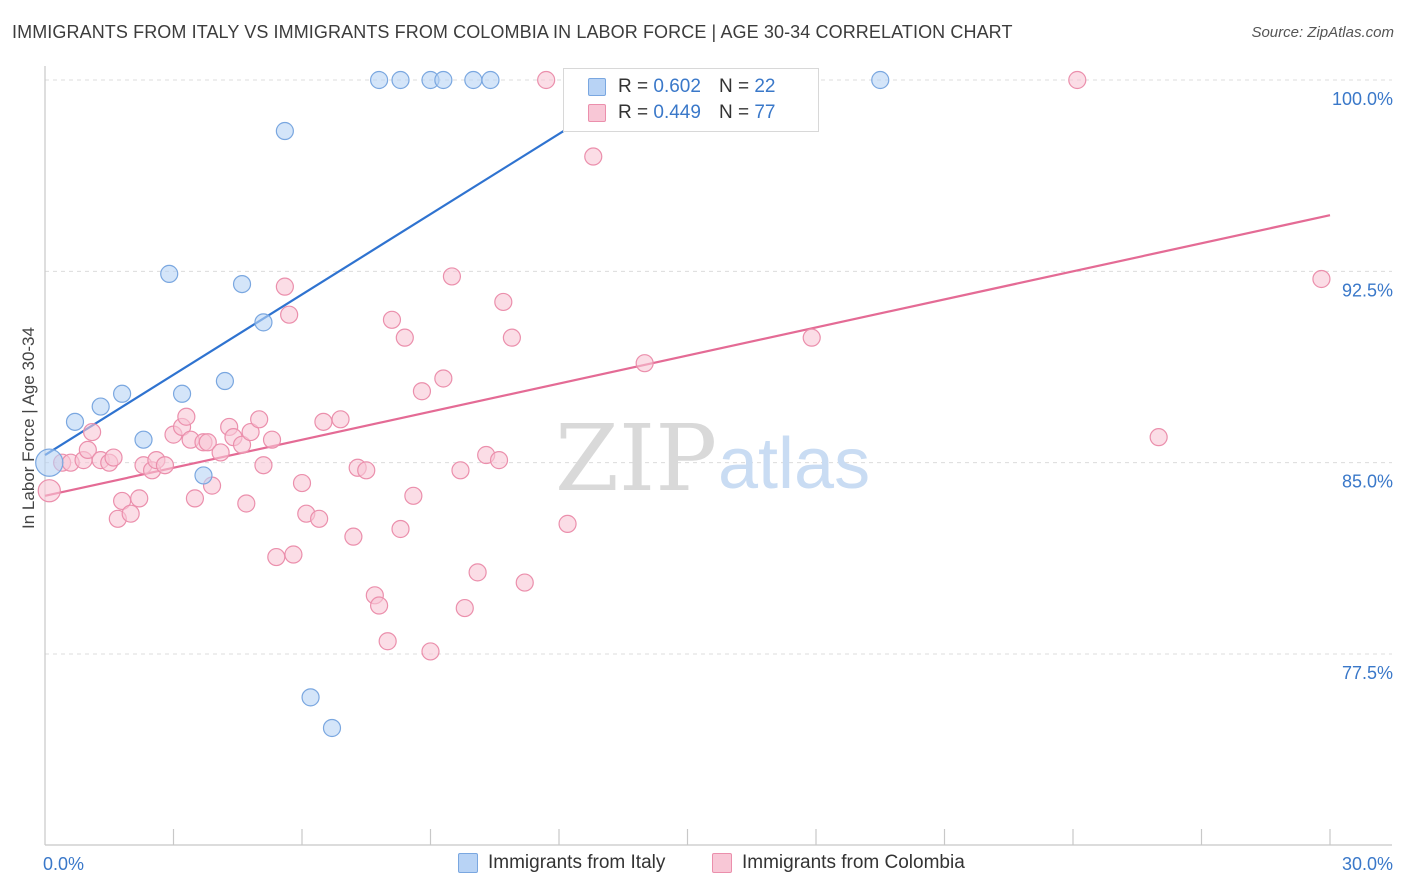  I want to click on legend-colombia: Immigrants from Colombia, so click(838, 863).